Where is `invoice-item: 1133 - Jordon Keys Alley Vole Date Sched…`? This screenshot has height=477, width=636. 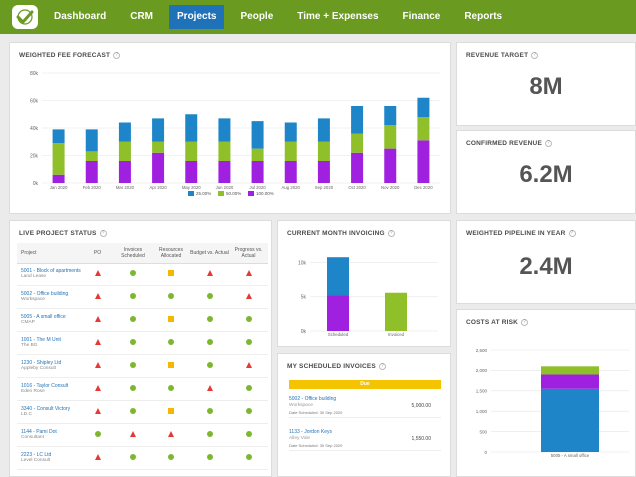
invoice-item: 1133 - Jordon Keys Alley Vole Date Sched… is located at coordinates (365, 439).